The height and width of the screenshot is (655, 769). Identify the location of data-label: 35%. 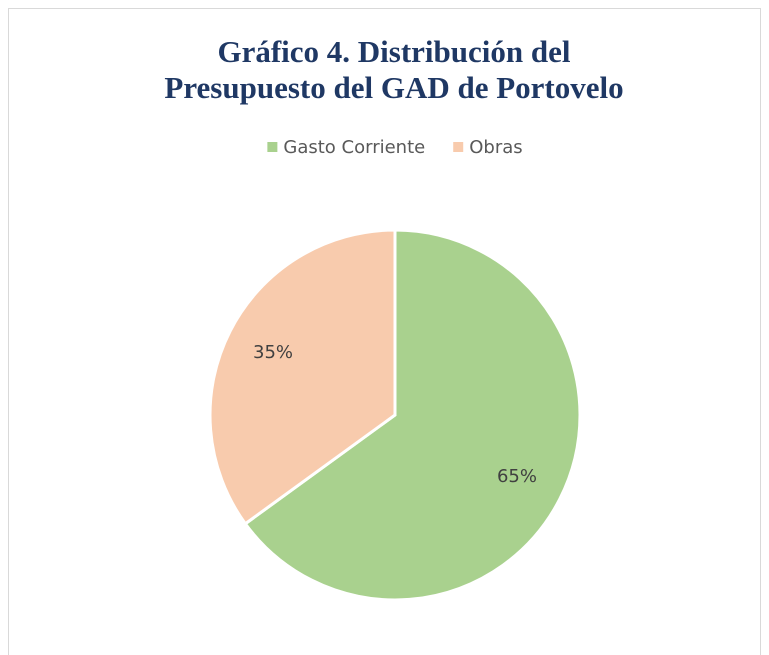
(273, 352).